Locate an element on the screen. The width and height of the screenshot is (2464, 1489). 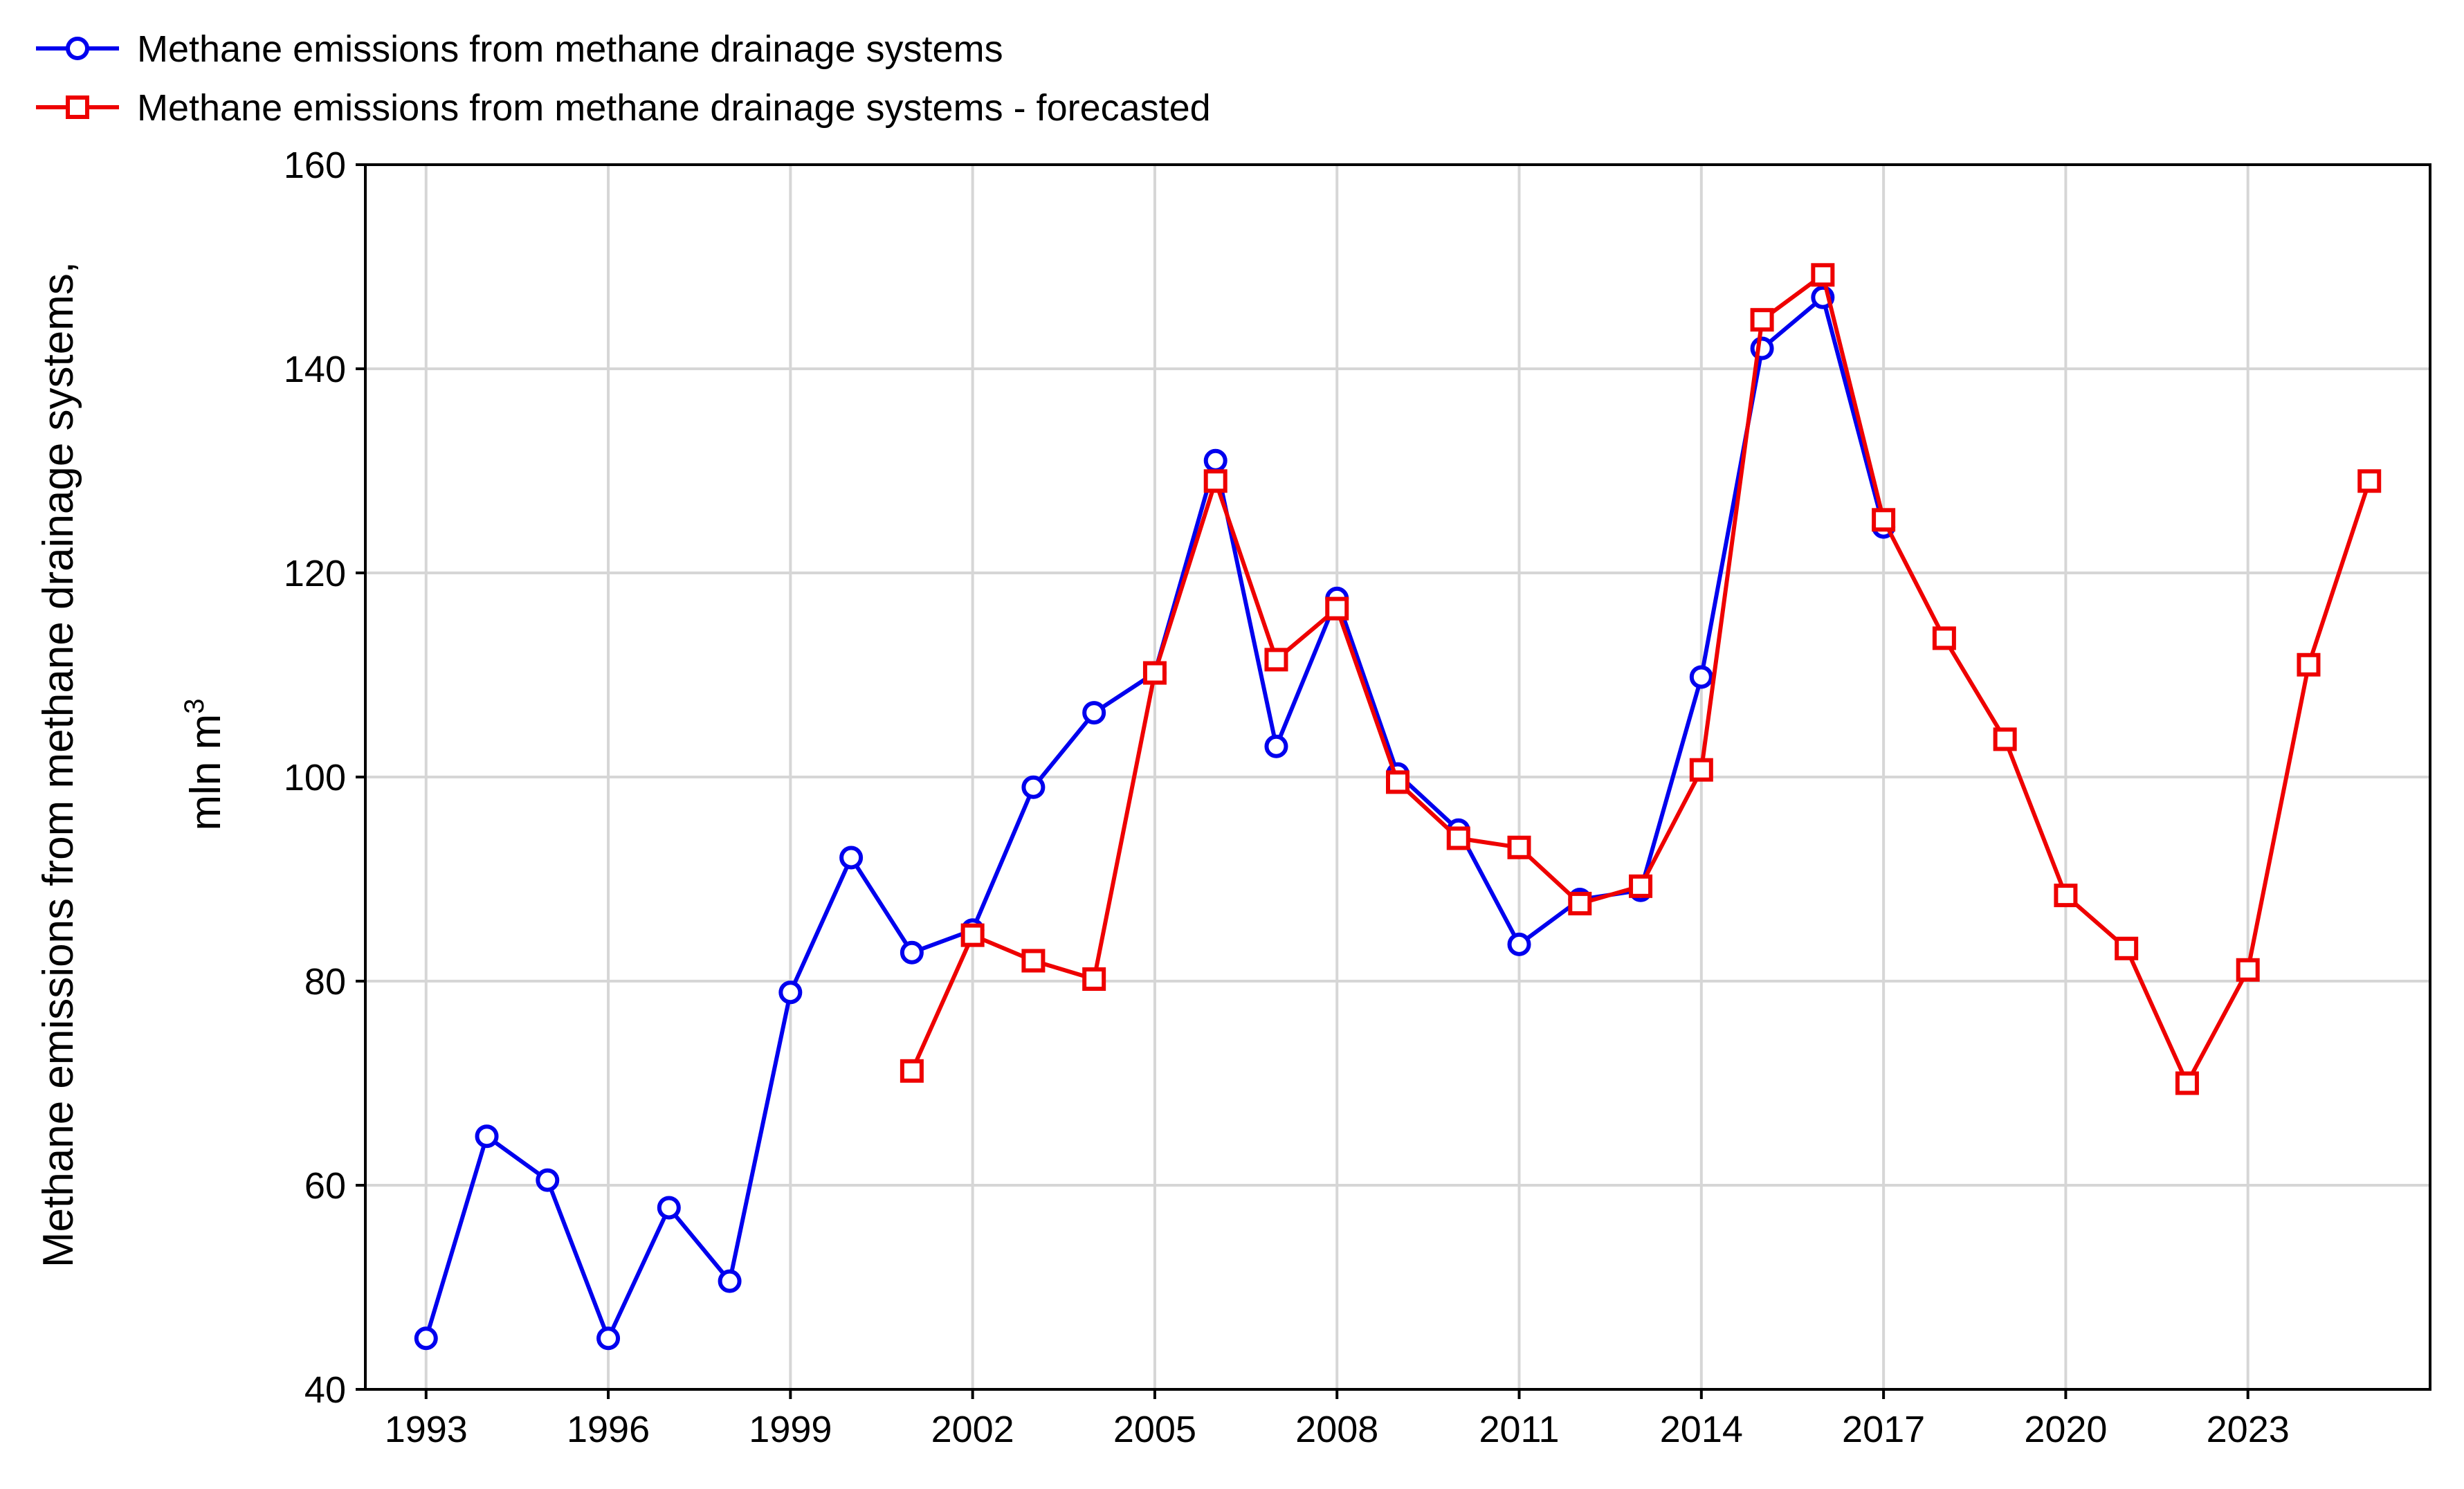
data-point-forecasted-2012 is located at coordinates (1580, 903).